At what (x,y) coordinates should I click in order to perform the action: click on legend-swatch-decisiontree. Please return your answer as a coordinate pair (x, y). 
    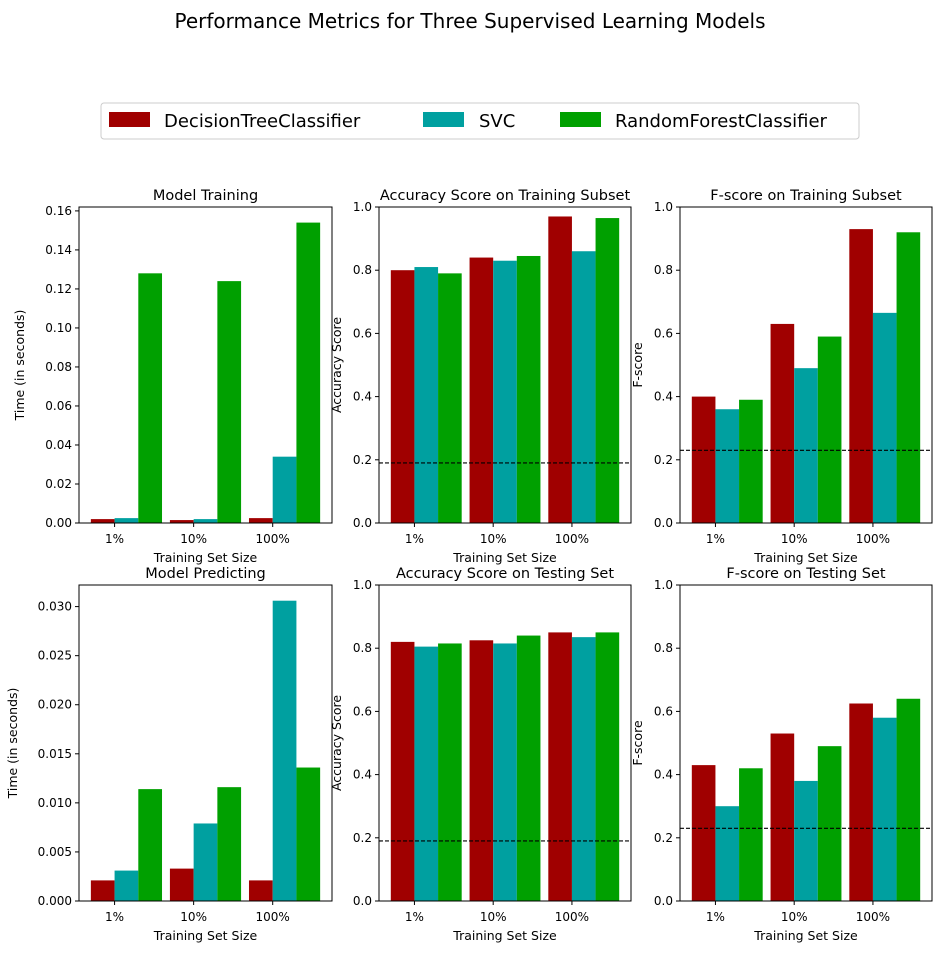
    Looking at the image, I should click on (129, 119).